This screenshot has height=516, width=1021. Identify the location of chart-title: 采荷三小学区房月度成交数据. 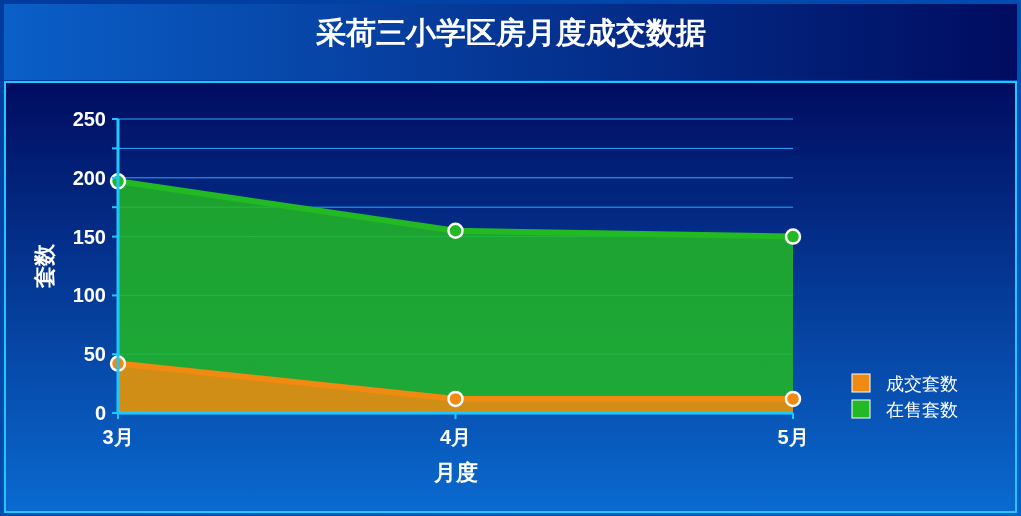
(510, 32).